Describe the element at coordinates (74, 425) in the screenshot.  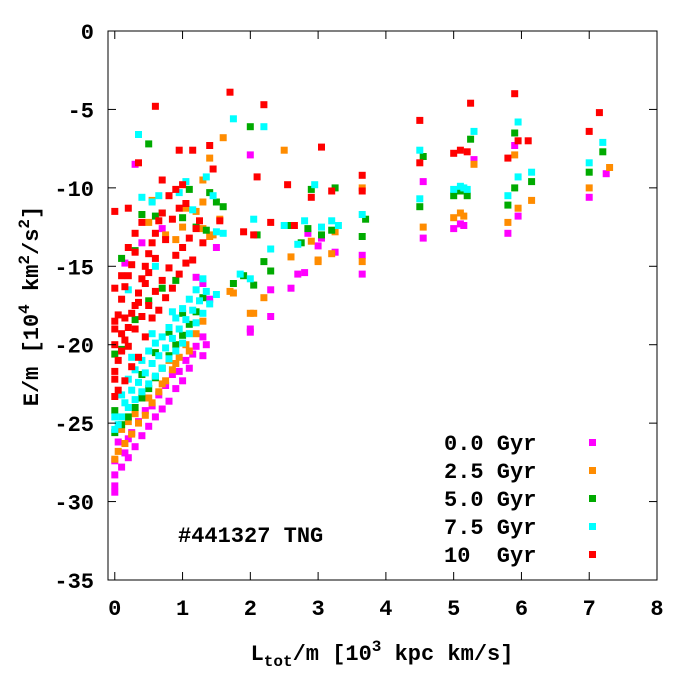
I see `y-tick-label: -25` at that location.